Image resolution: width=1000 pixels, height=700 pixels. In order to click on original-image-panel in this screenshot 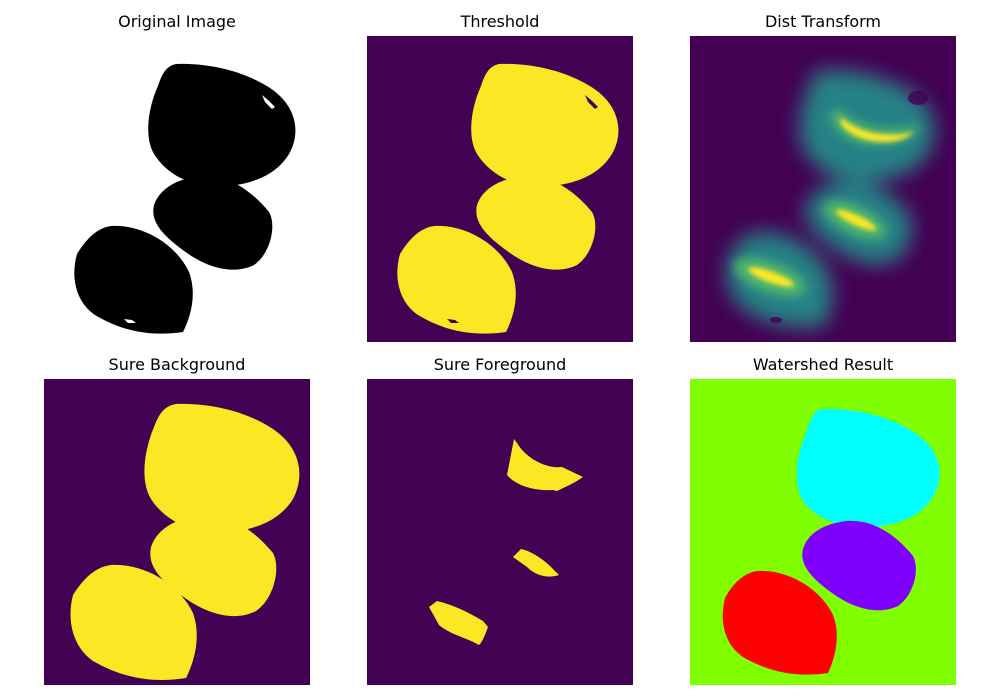, I will do `click(177, 189)`.